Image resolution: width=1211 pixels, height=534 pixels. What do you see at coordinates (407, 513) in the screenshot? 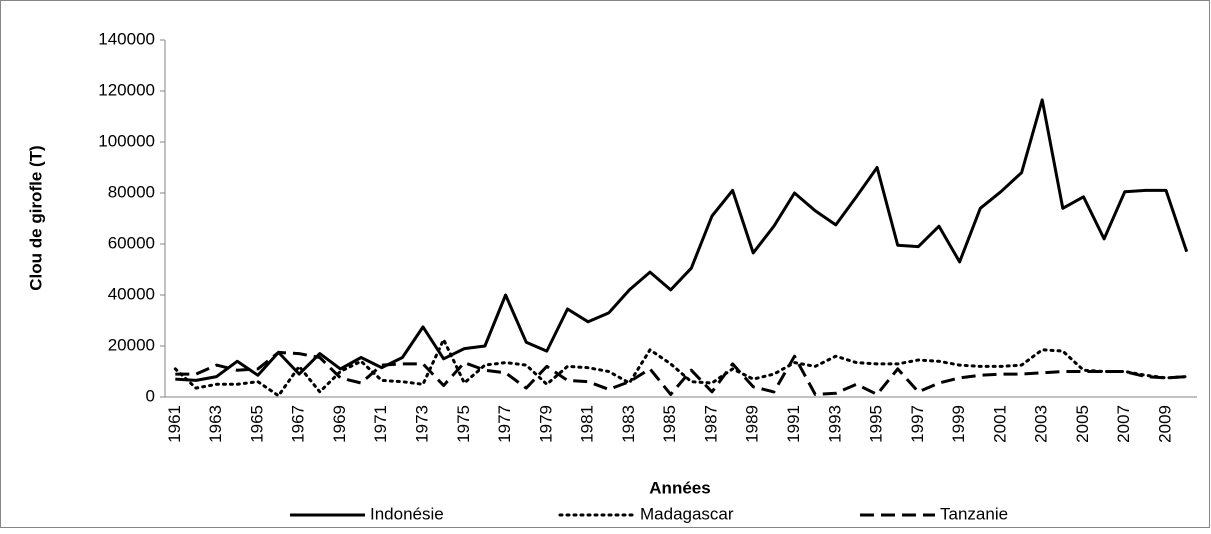
I see `legend-label: Indonésie` at bounding box center [407, 513].